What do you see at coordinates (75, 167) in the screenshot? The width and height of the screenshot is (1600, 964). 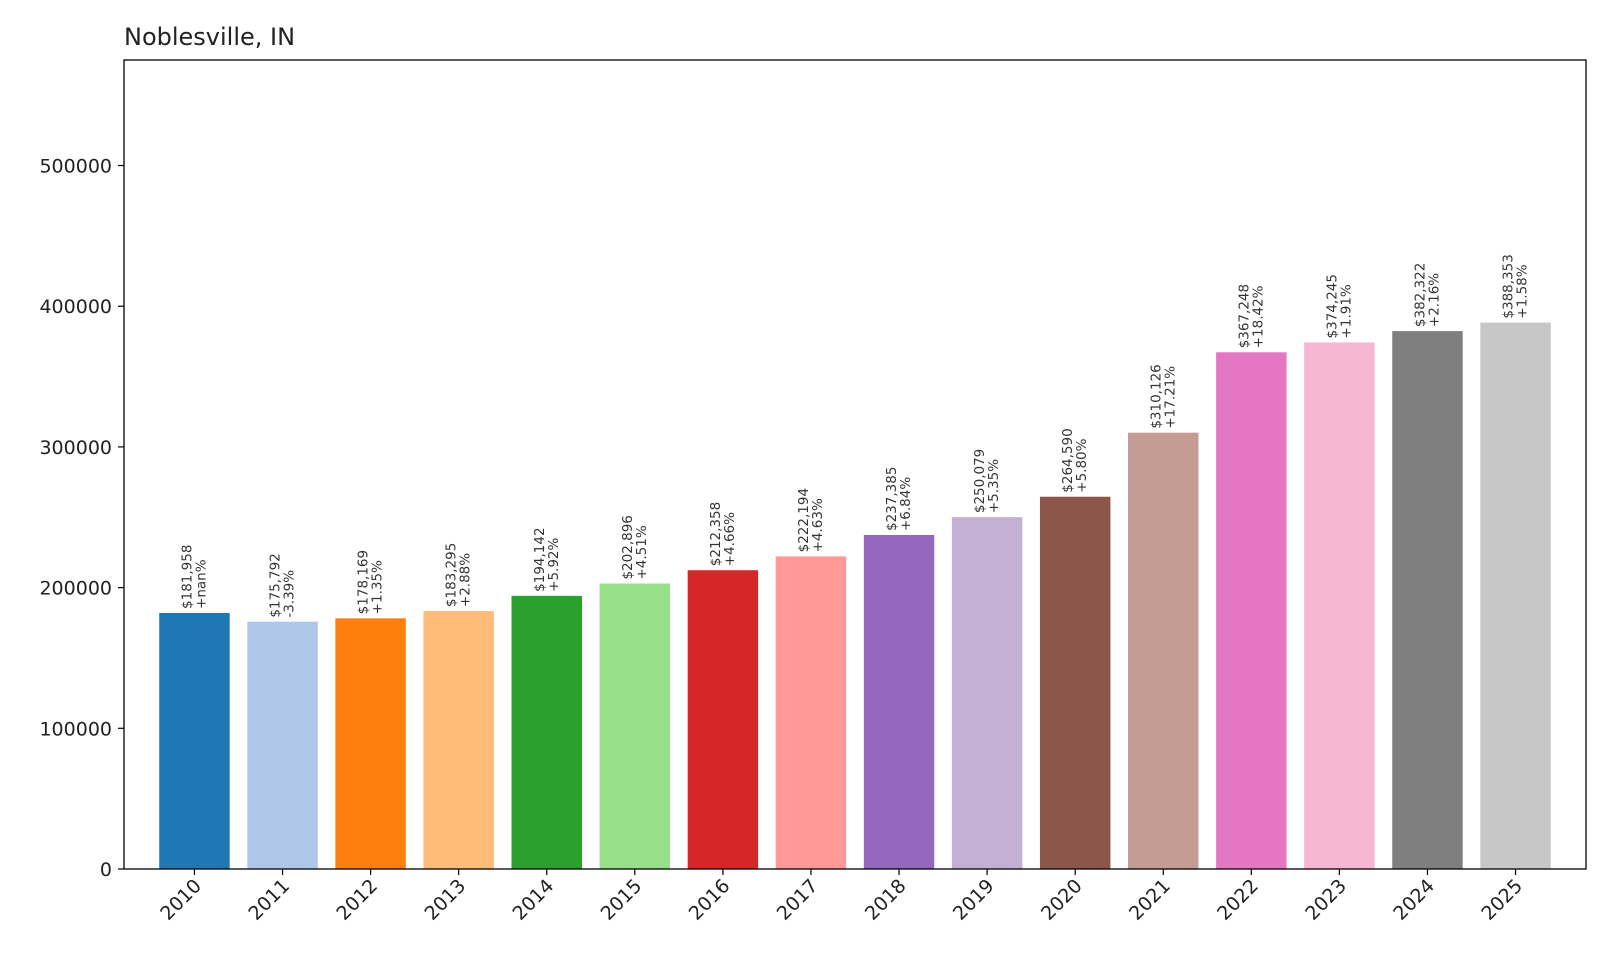 I see `y-tick-label: 500000` at bounding box center [75, 167].